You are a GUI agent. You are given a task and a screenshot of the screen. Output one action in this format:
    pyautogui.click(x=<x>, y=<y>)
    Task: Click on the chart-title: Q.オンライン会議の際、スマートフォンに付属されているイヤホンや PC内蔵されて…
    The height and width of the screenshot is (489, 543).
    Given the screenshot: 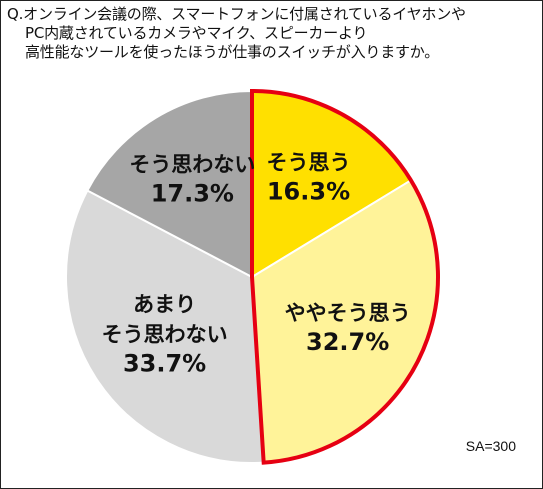 What is the action you would take?
    pyautogui.click(x=272, y=33)
    